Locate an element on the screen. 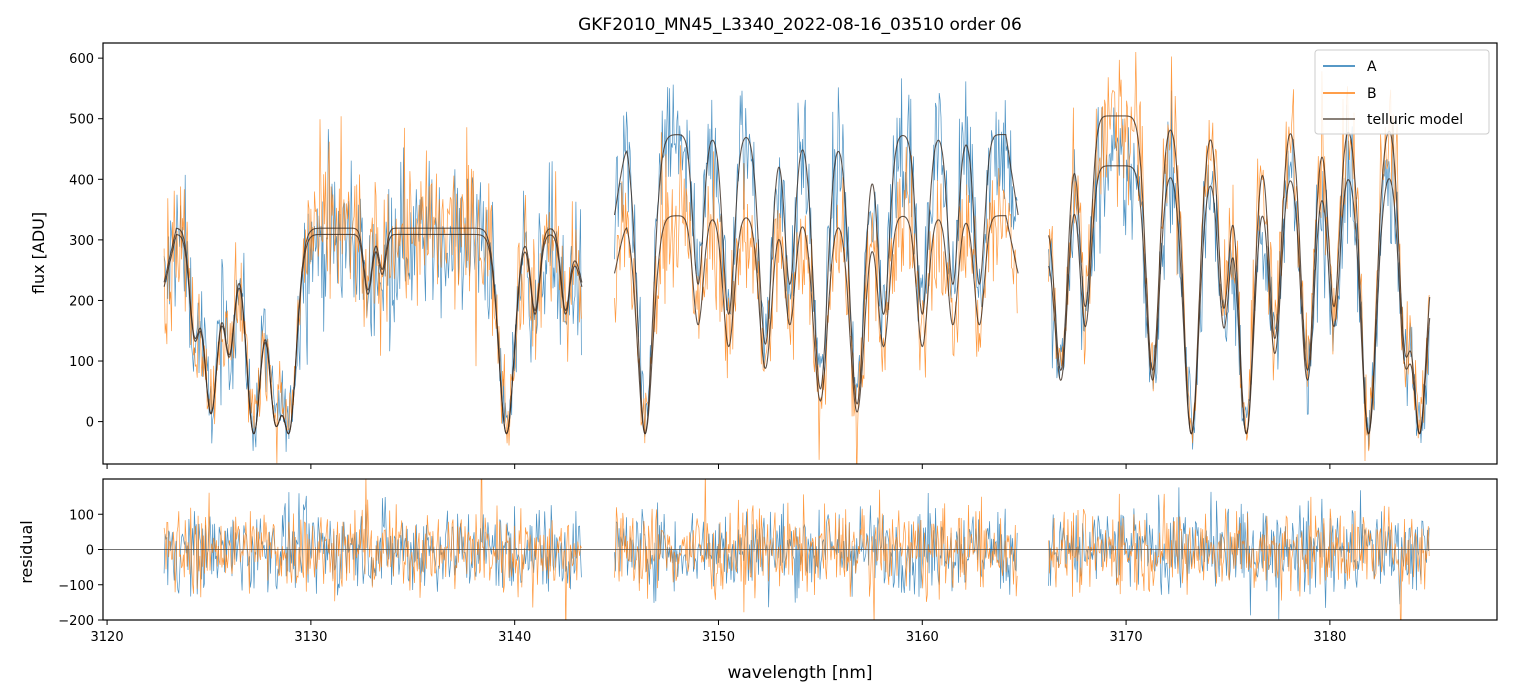 The image size is (1513, 696). flux-x-ticks is located at coordinates (718, 466).